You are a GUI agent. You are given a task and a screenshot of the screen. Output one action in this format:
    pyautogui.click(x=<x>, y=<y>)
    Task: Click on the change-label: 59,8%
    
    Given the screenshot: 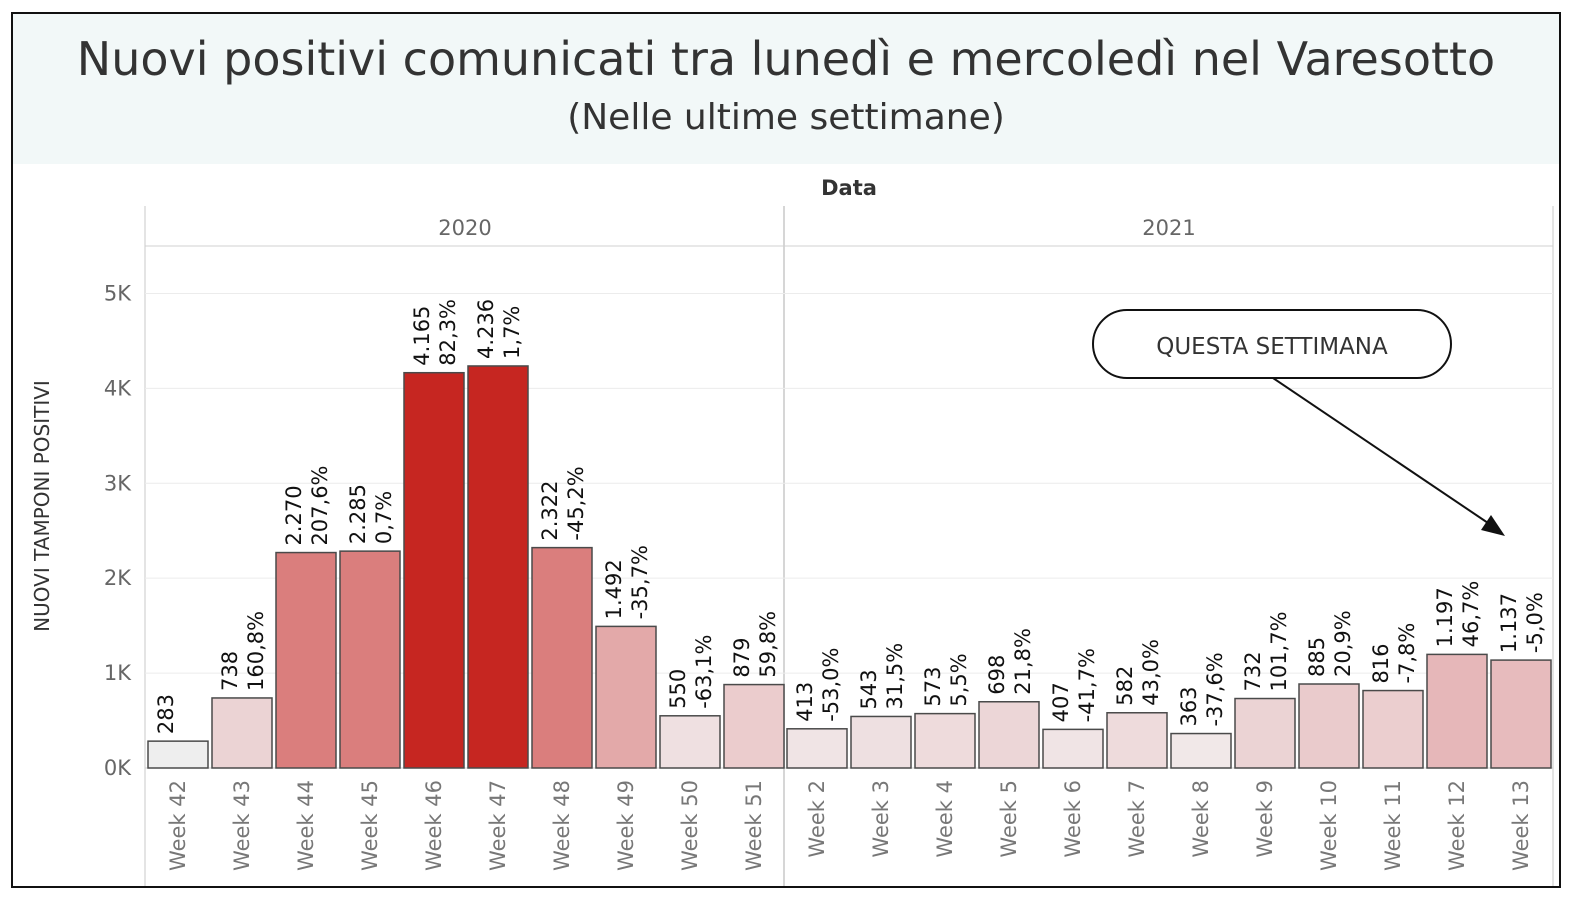 What is the action you would take?
    pyautogui.click(x=768, y=644)
    